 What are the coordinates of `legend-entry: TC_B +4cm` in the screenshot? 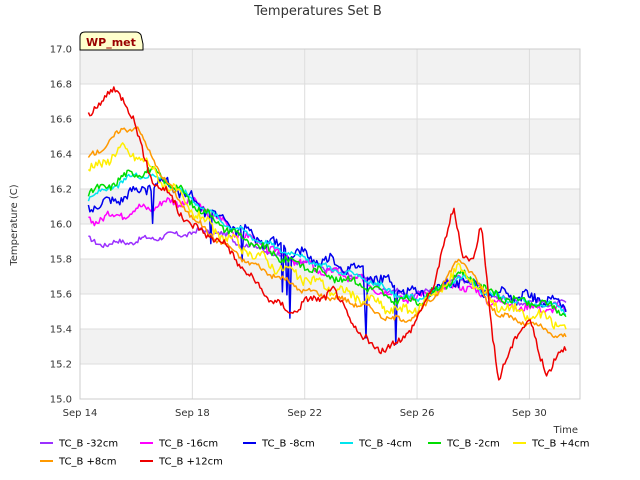 It's located at (551, 444).